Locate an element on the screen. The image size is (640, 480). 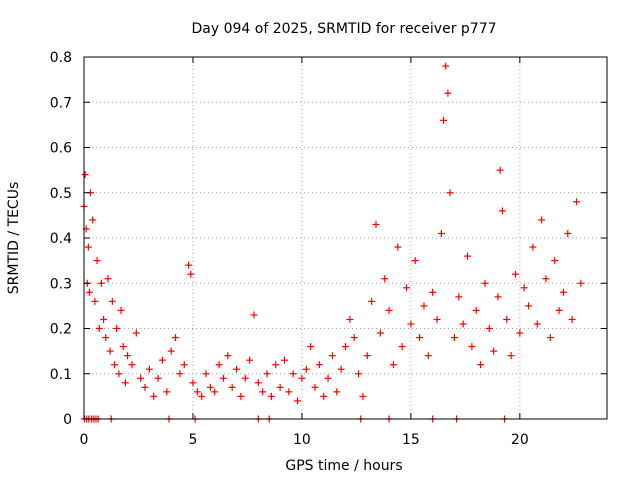
y-axis-label: SRMTID / TECUs is located at coordinates (14, 238).